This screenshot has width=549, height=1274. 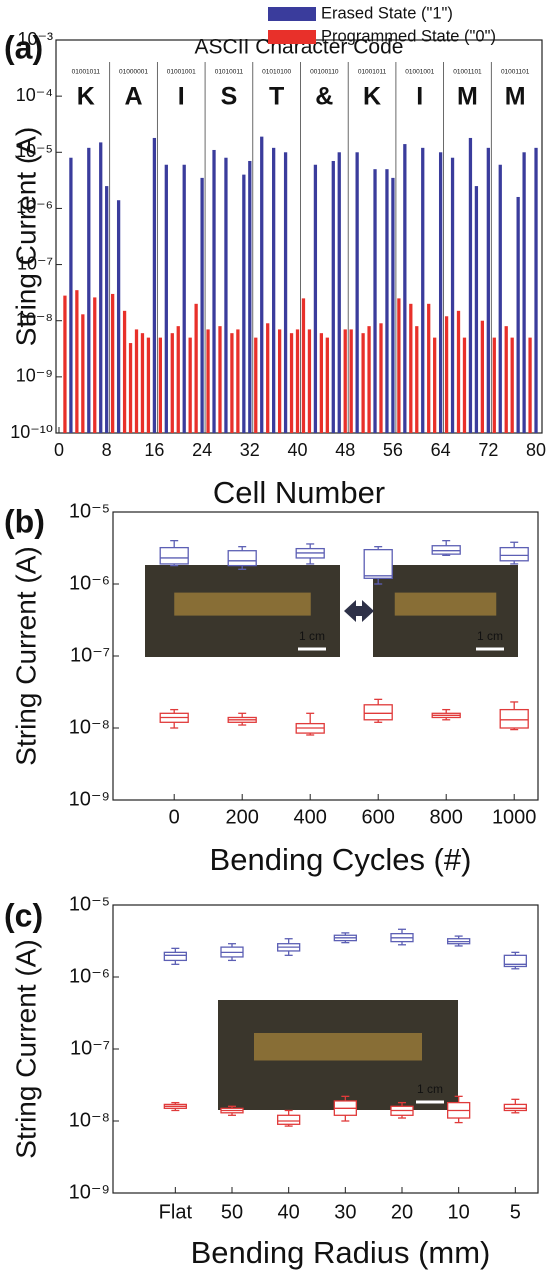 I want to click on y-tick-label: 10⁻⁶, so click(x=89, y=583).